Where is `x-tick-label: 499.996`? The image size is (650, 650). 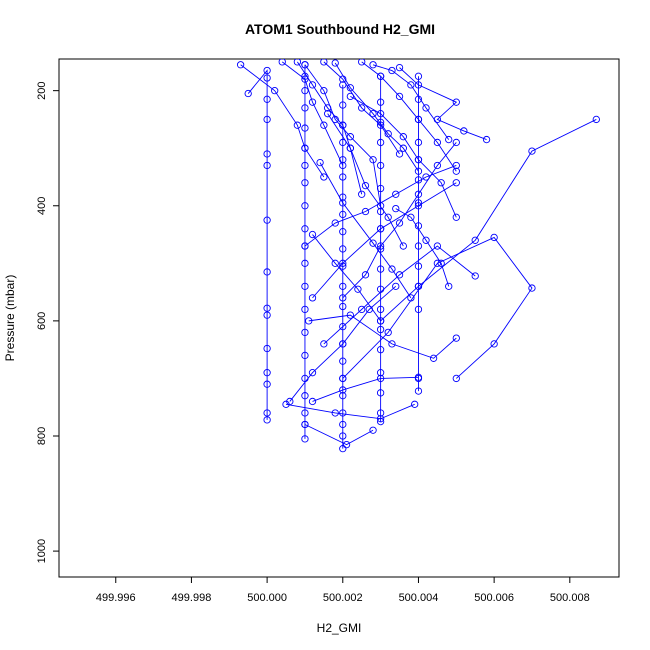
x-tick-label: 499.996 is located at coordinates (116, 598).